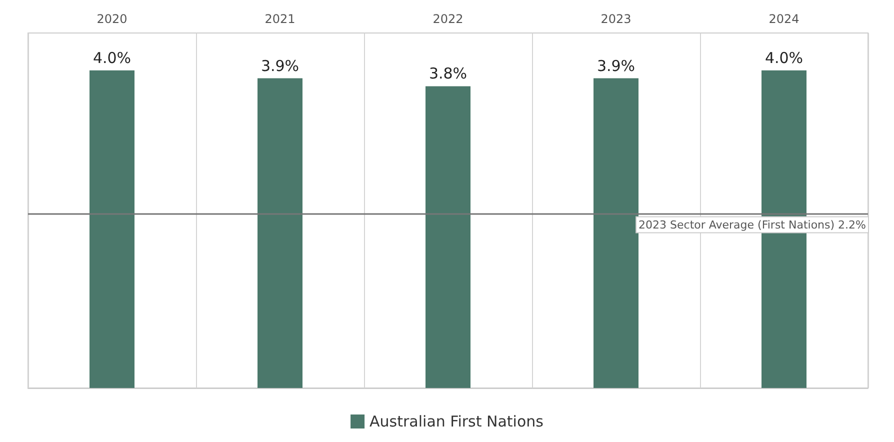  What do you see at coordinates (448, 73) in the screenshot?
I see `data-label: 3.8%` at bounding box center [448, 73].